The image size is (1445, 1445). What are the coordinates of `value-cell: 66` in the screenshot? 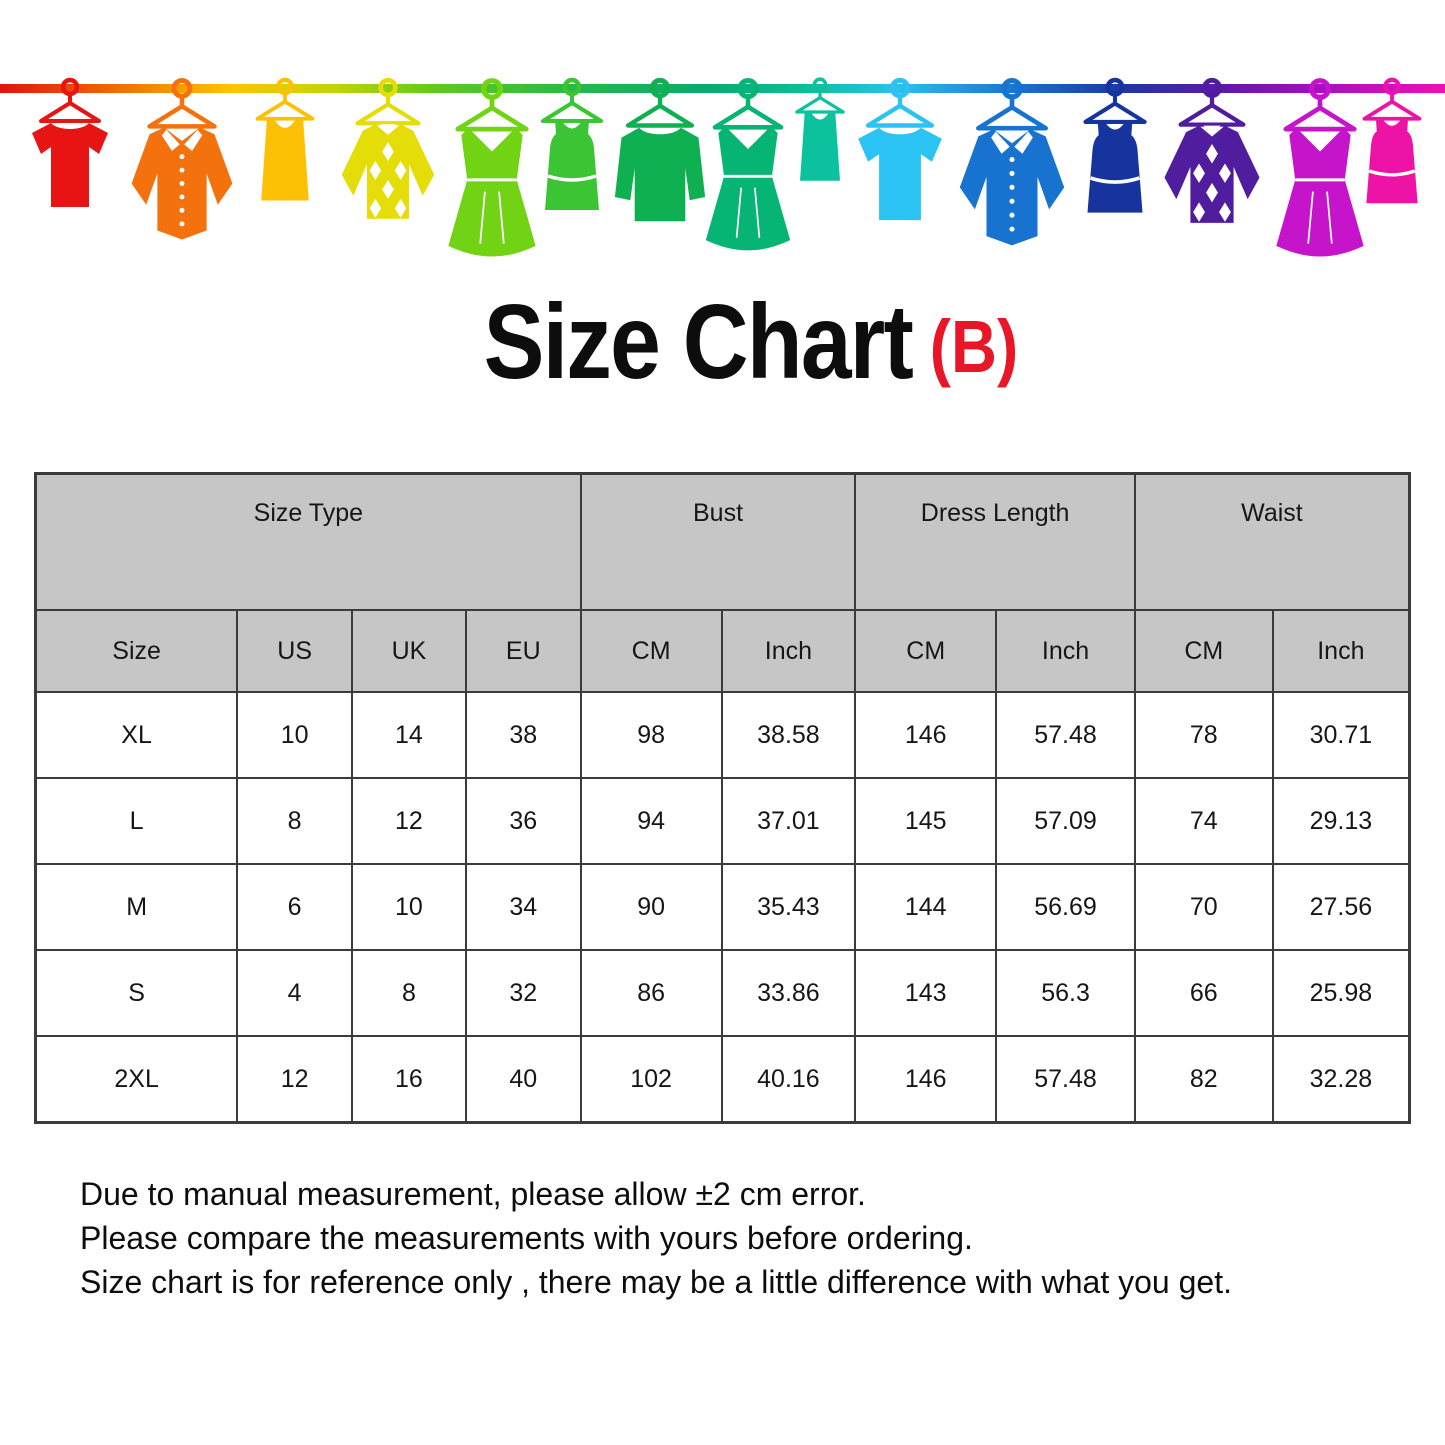 It's located at (1203, 993).